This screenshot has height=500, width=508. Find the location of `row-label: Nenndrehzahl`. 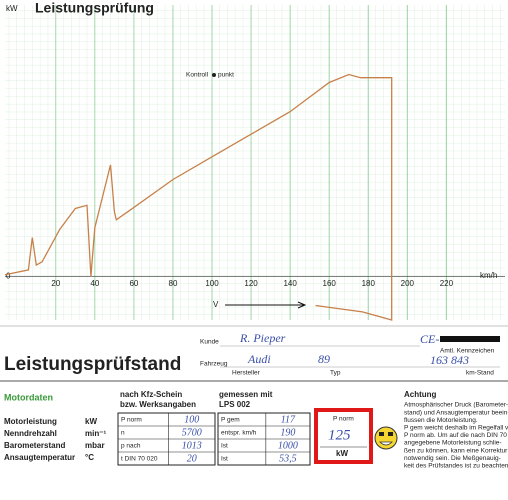

row-label: Nenndrehzahl is located at coordinates (30, 433).